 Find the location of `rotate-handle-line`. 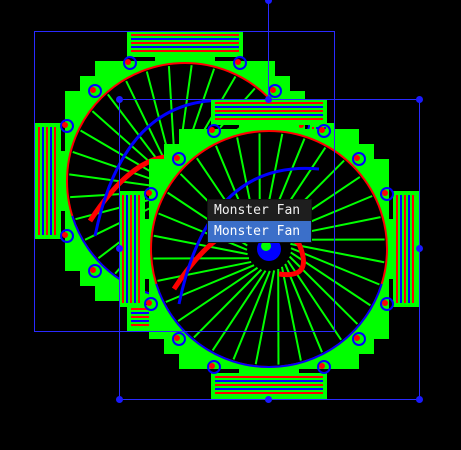

rotate-handle-line is located at coordinates (268, 49).